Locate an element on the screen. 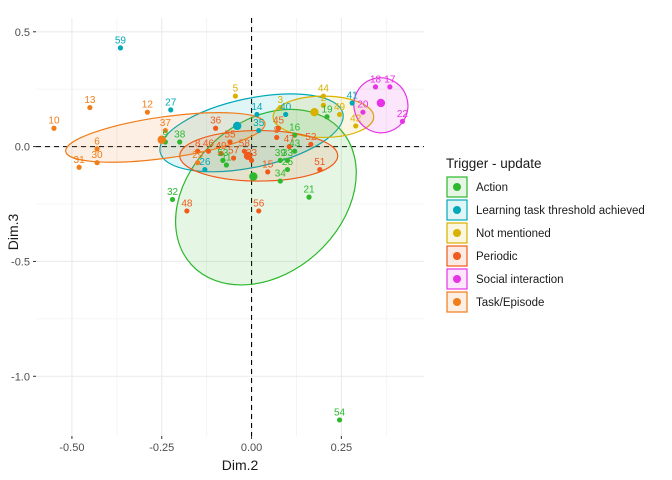 Image resolution: width=672 pixels, height=480 pixels. point-label: 53 is located at coordinates (223, 153).